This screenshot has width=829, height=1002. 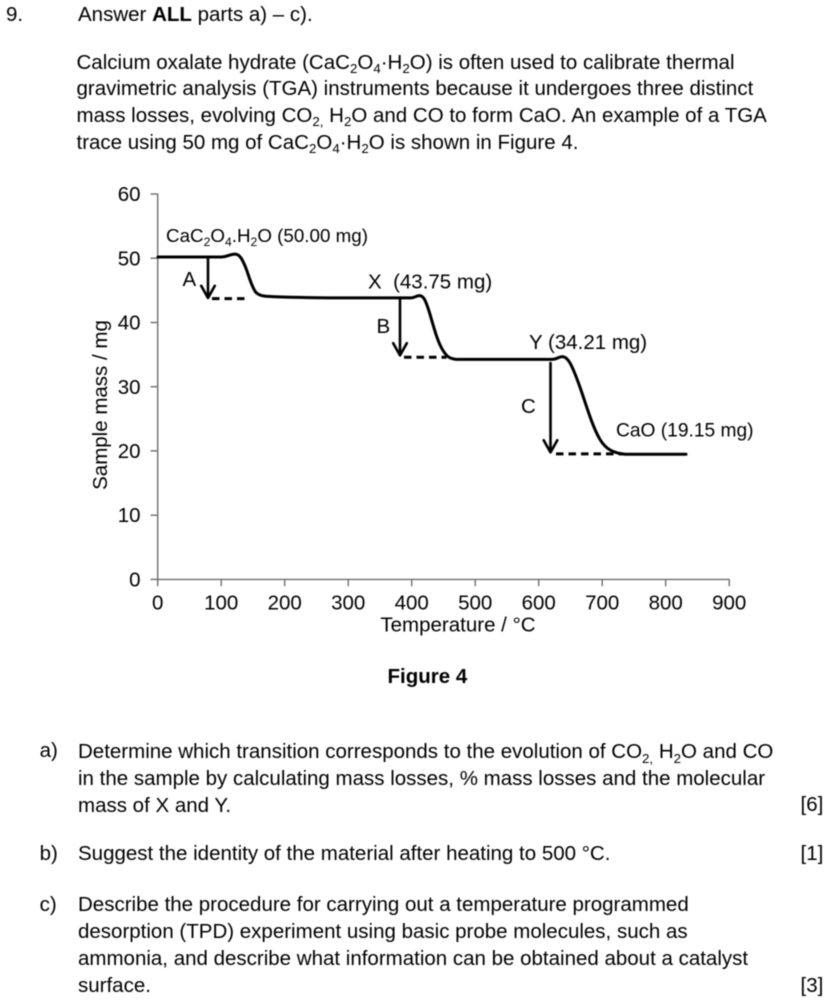 What do you see at coordinates (221, 602) in the screenshot?
I see `svg-text: 100` at bounding box center [221, 602].